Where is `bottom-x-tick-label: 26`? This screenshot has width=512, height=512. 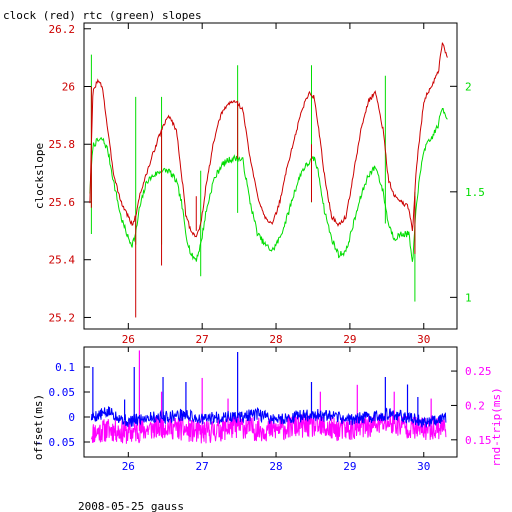
bottom-x-tick-label: 26 is located at coordinates (128, 466).